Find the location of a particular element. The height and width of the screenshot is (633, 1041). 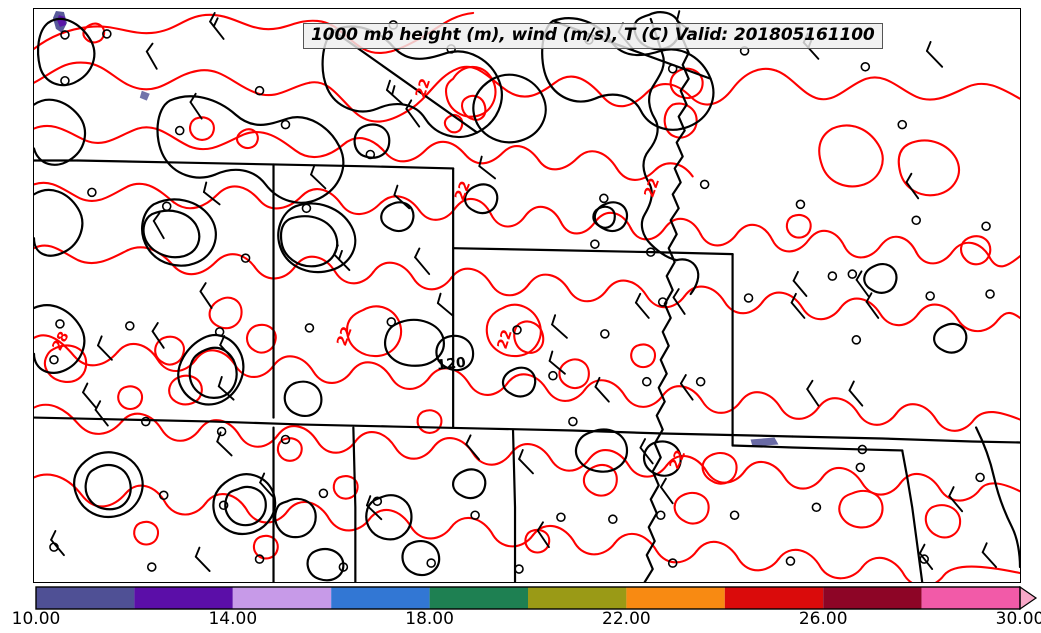

contour-label-22-a: 22 is located at coordinates (423, 88).